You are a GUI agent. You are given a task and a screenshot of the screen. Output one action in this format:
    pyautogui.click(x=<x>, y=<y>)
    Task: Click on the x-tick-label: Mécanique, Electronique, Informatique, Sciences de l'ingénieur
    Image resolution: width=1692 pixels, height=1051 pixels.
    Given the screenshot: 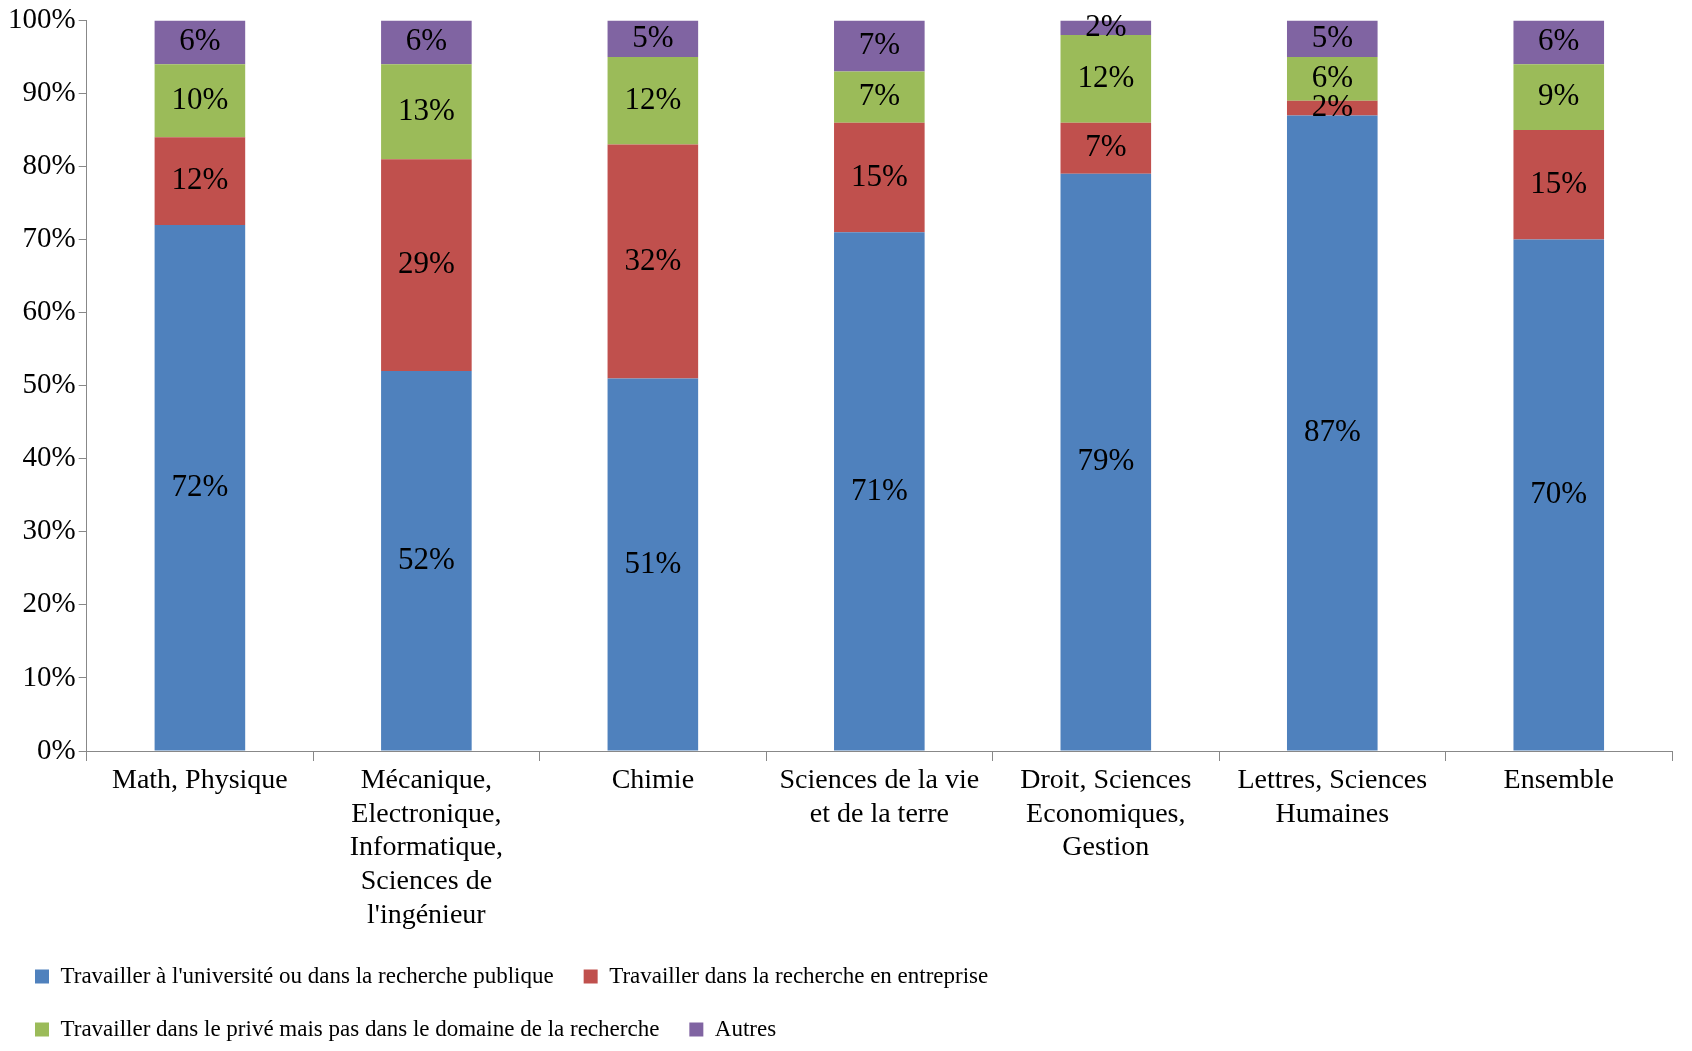 What is the action you would take?
    pyautogui.click(x=426, y=846)
    